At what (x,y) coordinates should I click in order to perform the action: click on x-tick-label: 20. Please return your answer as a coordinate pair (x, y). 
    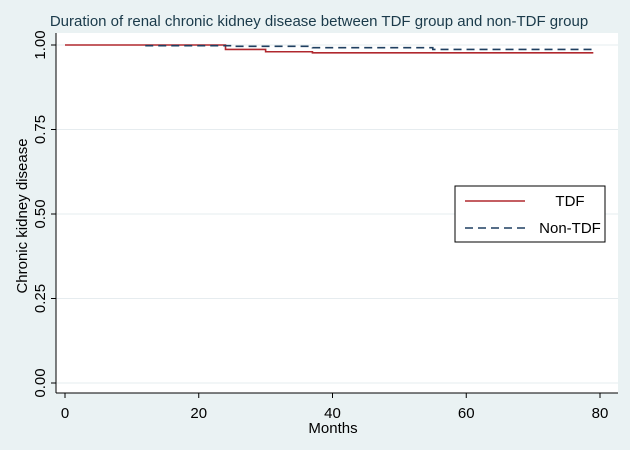
    Looking at the image, I should click on (198, 413).